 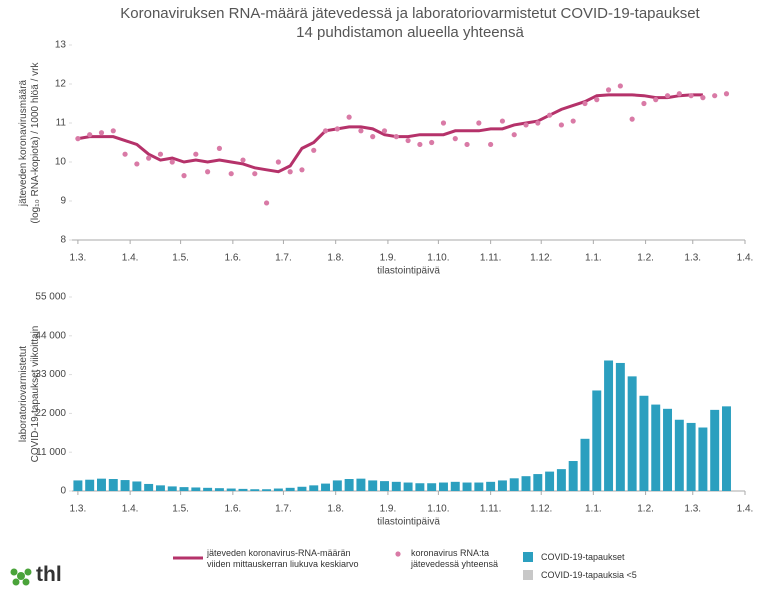 What do you see at coordinates (455, 558) in the screenshot?
I see `legend-label: koronavirus RNA:ta jätevedessä yhteensä` at bounding box center [455, 558].